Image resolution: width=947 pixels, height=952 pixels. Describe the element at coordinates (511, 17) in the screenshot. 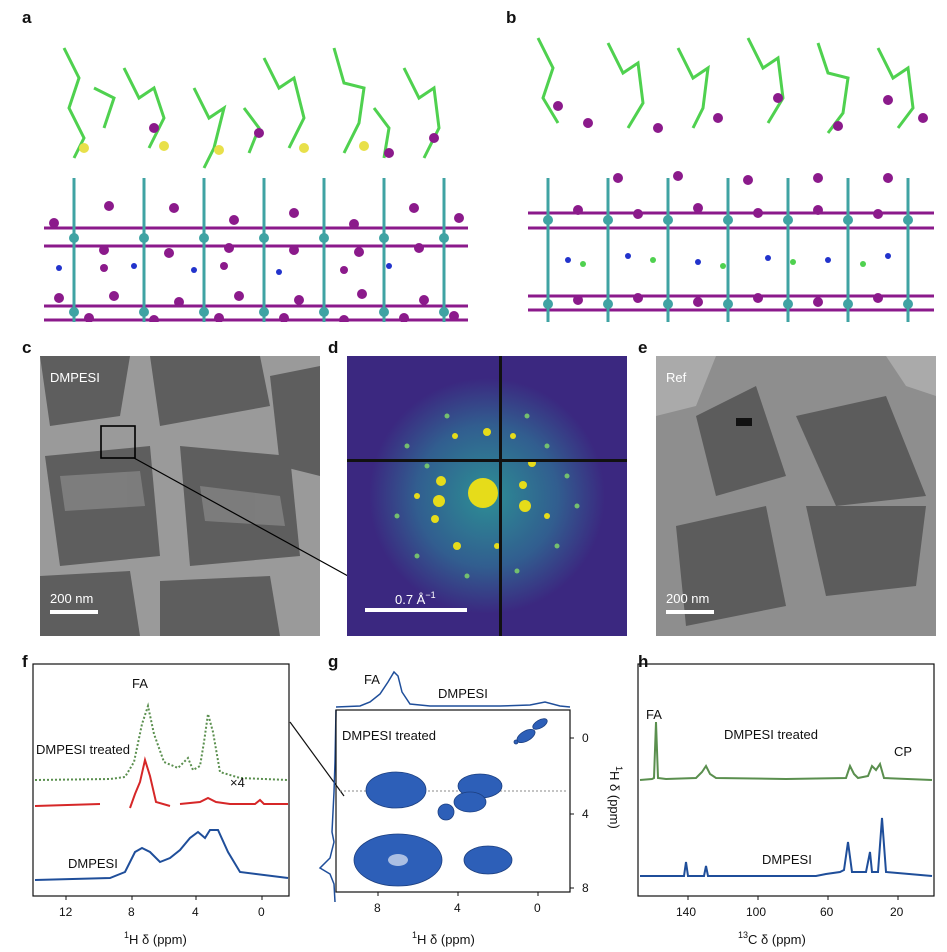

I see `panel-letter-b: b` at that location.